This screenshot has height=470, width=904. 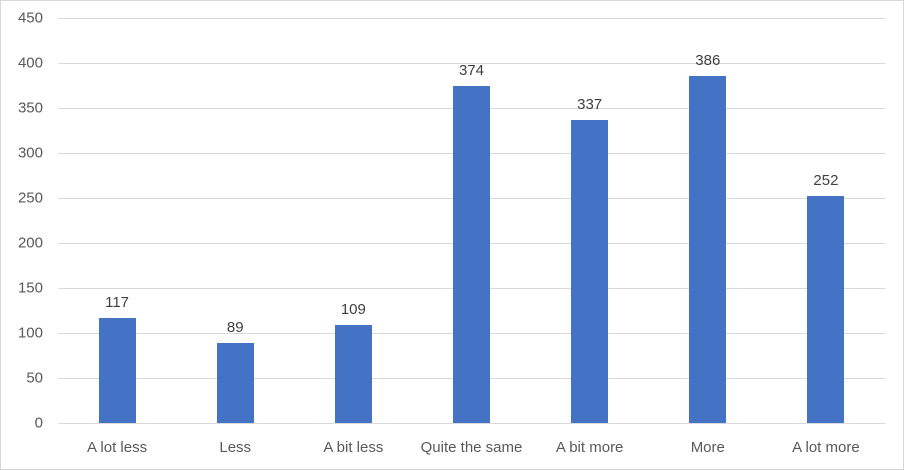 What do you see at coordinates (590, 104) in the screenshot?
I see `bar-value-label: 337` at bounding box center [590, 104].